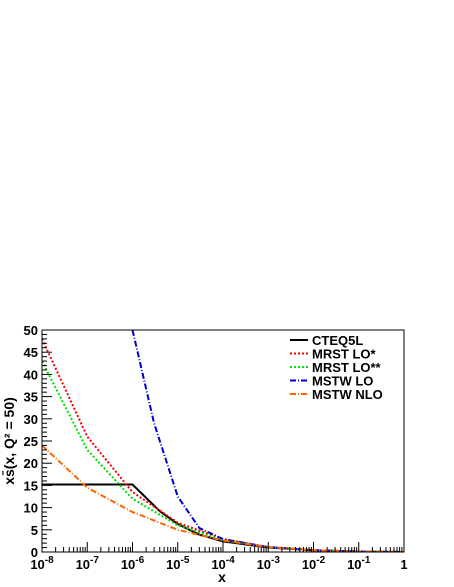  I want to click on x-tick-label: 10⁻⁵, so click(178, 563).